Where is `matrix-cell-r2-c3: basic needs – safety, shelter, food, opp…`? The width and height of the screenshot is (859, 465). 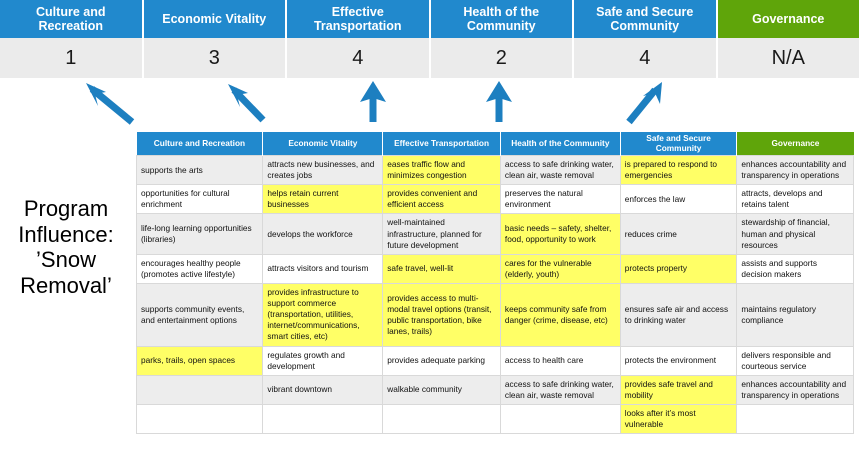
matrix-cell-r2-c3: basic needs – safety, shelter, food, opp… is located at coordinates (560, 234).